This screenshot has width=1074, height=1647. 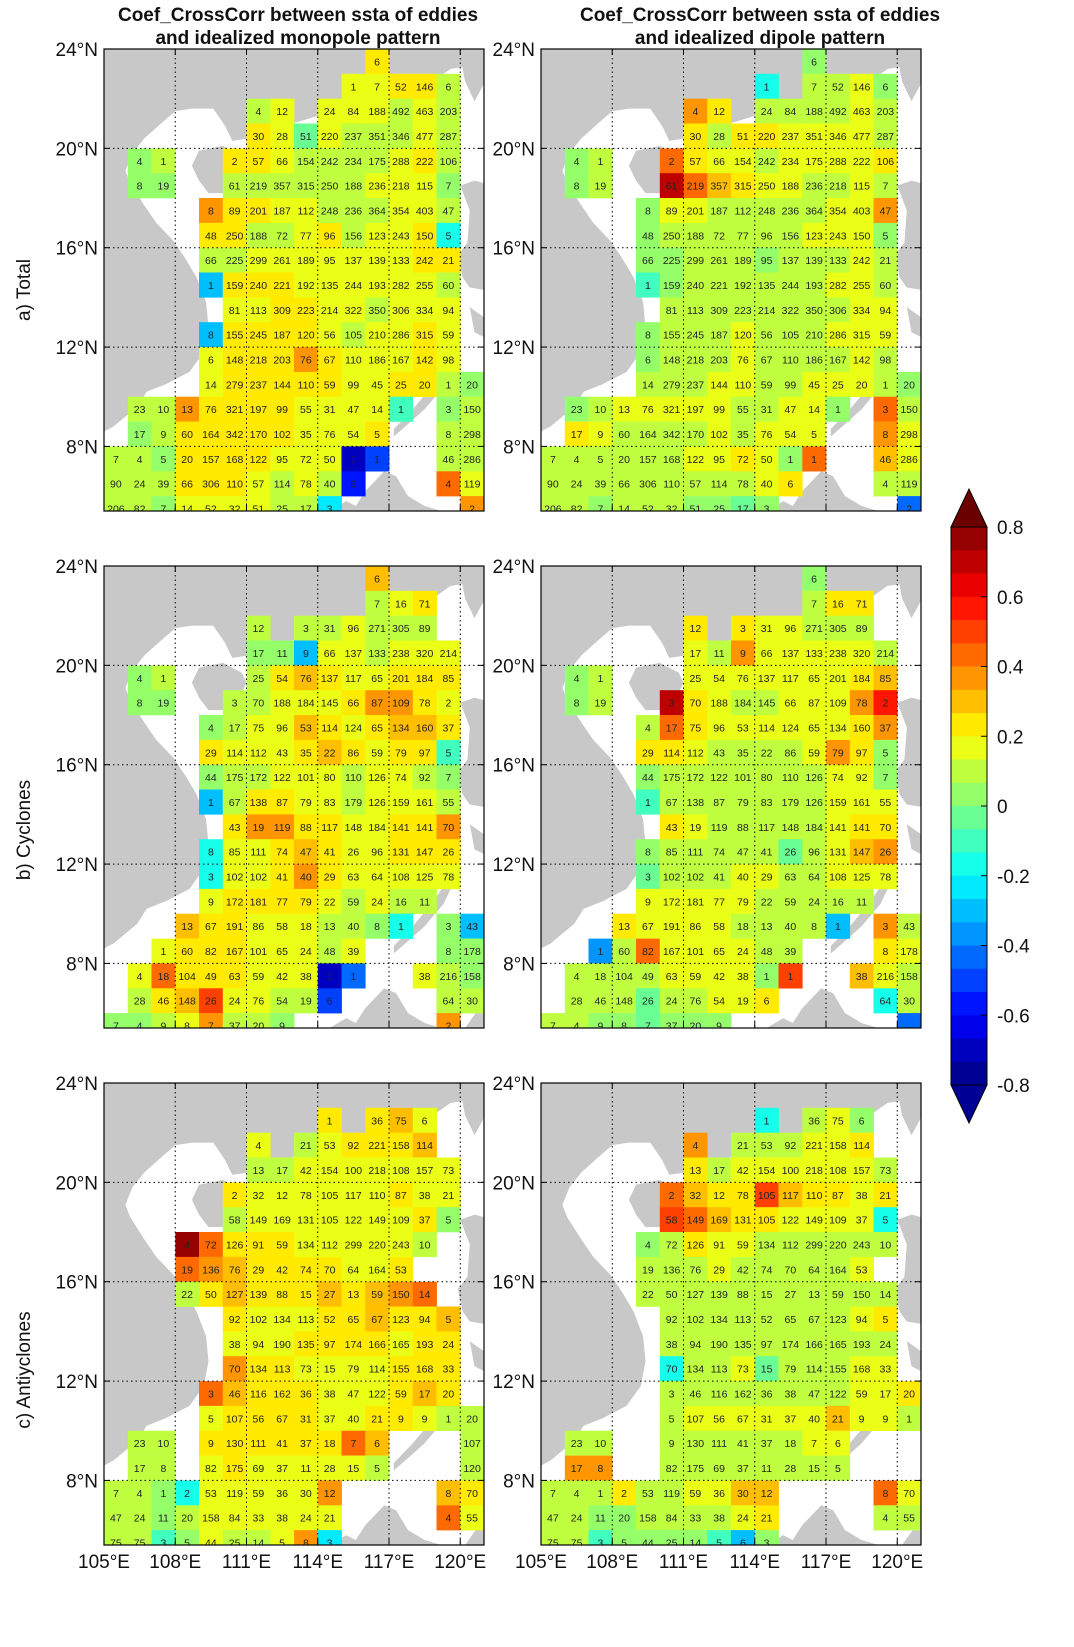 I want to click on cell-count-label: 31, so click(x=767, y=1419).